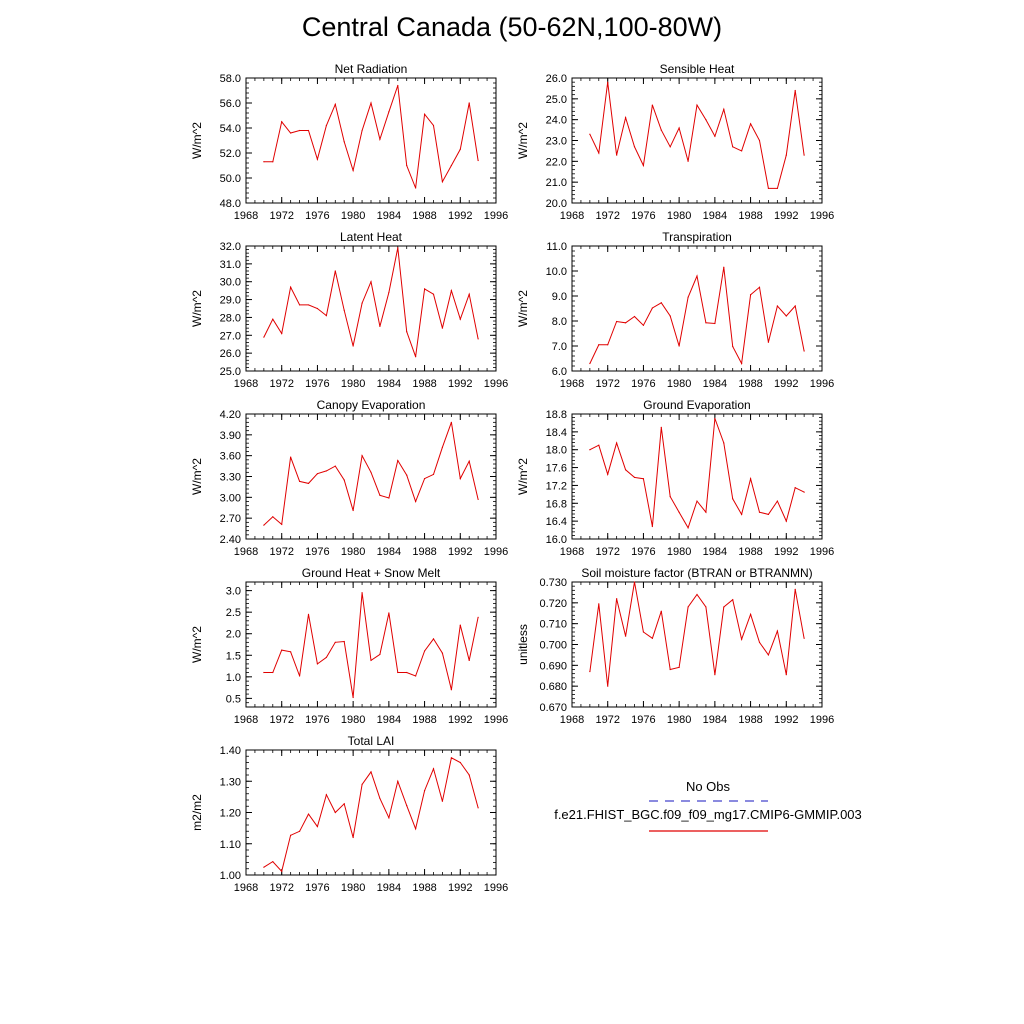 Image resolution: width=1024 pixels, height=1024 pixels. I want to click on y-tick-label: 23.0, so click(556, 142).